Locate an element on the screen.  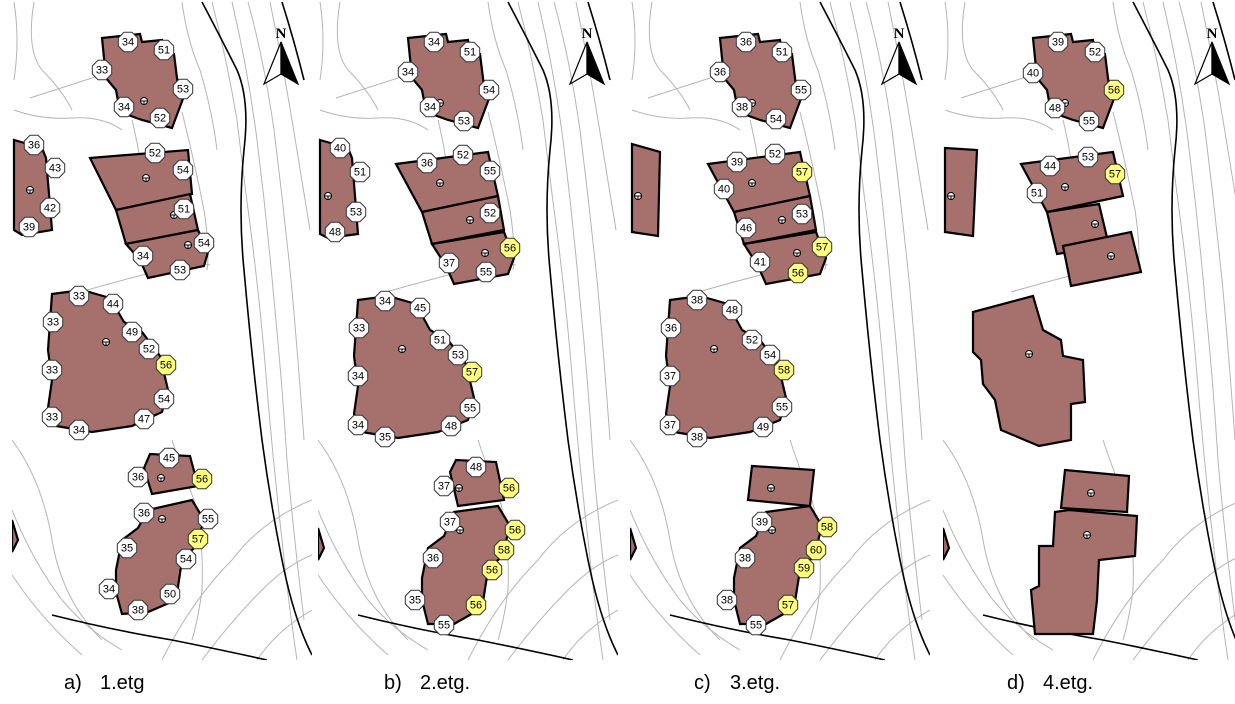
north-arrow-right-half is located at coordinates (908, 63).